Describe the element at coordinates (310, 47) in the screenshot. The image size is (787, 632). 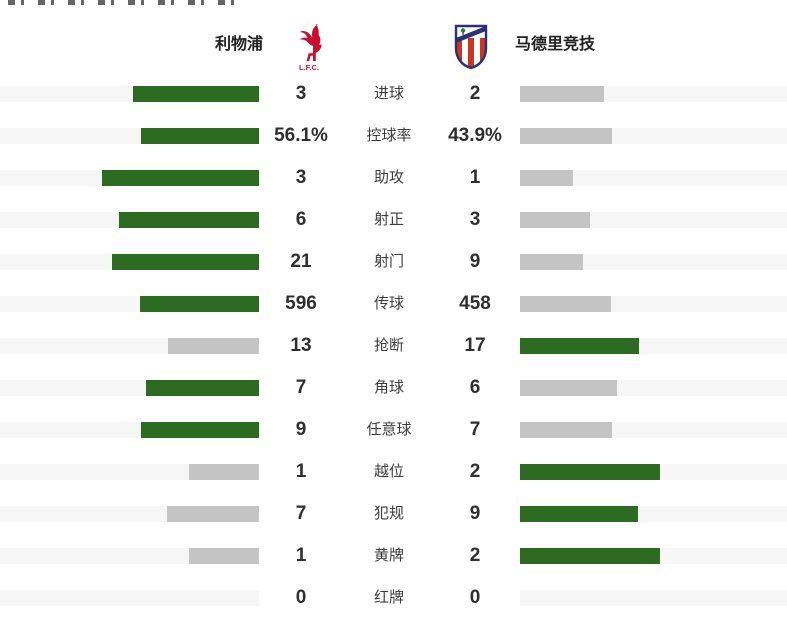
I see `liverpool-crest-icon: L.F.C.` at that location.